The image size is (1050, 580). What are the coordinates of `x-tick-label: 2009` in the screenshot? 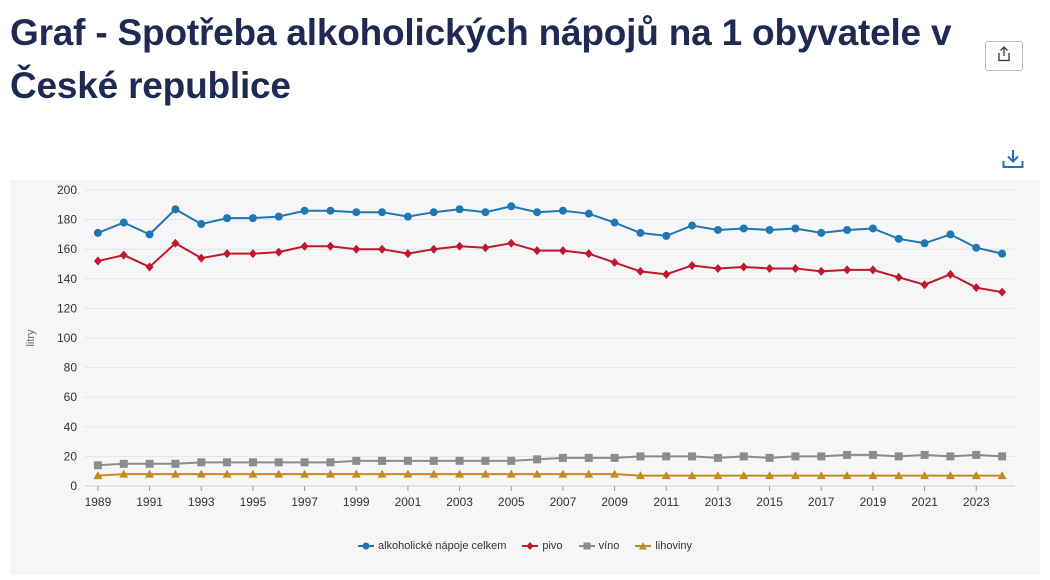 It's located at (614, 502).